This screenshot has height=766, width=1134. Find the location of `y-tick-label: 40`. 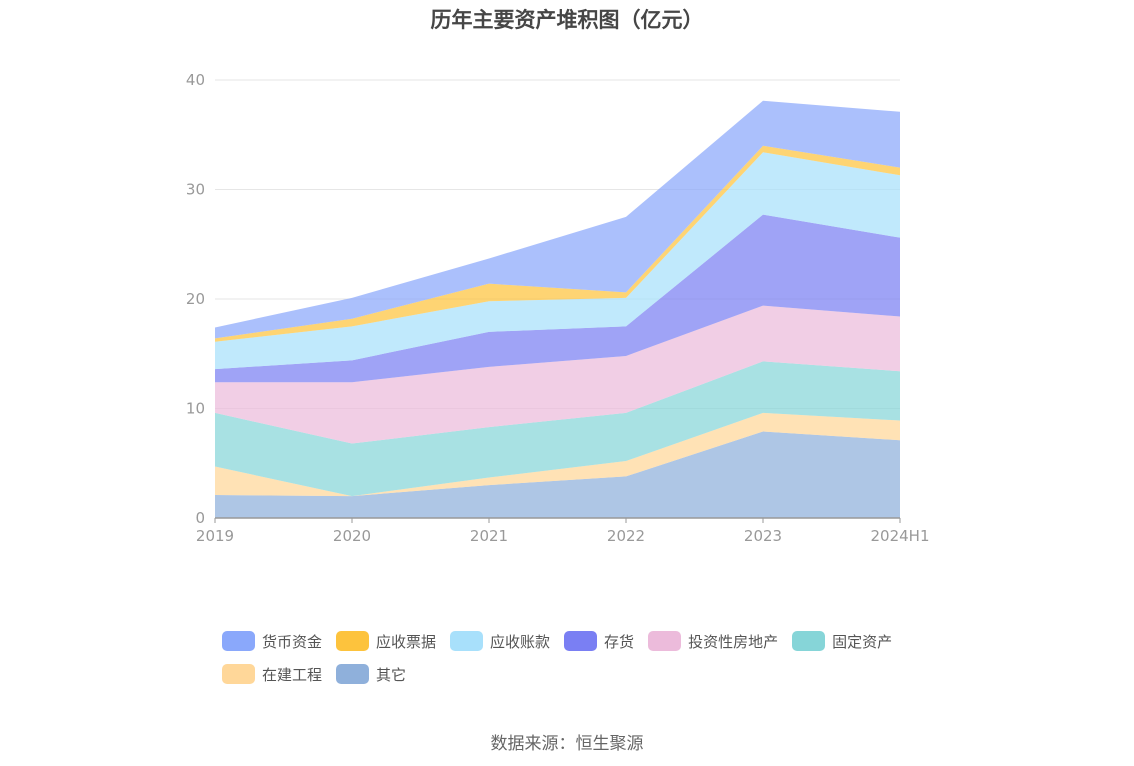

y-tick-label: 40 is located at coordinates (195, 80).